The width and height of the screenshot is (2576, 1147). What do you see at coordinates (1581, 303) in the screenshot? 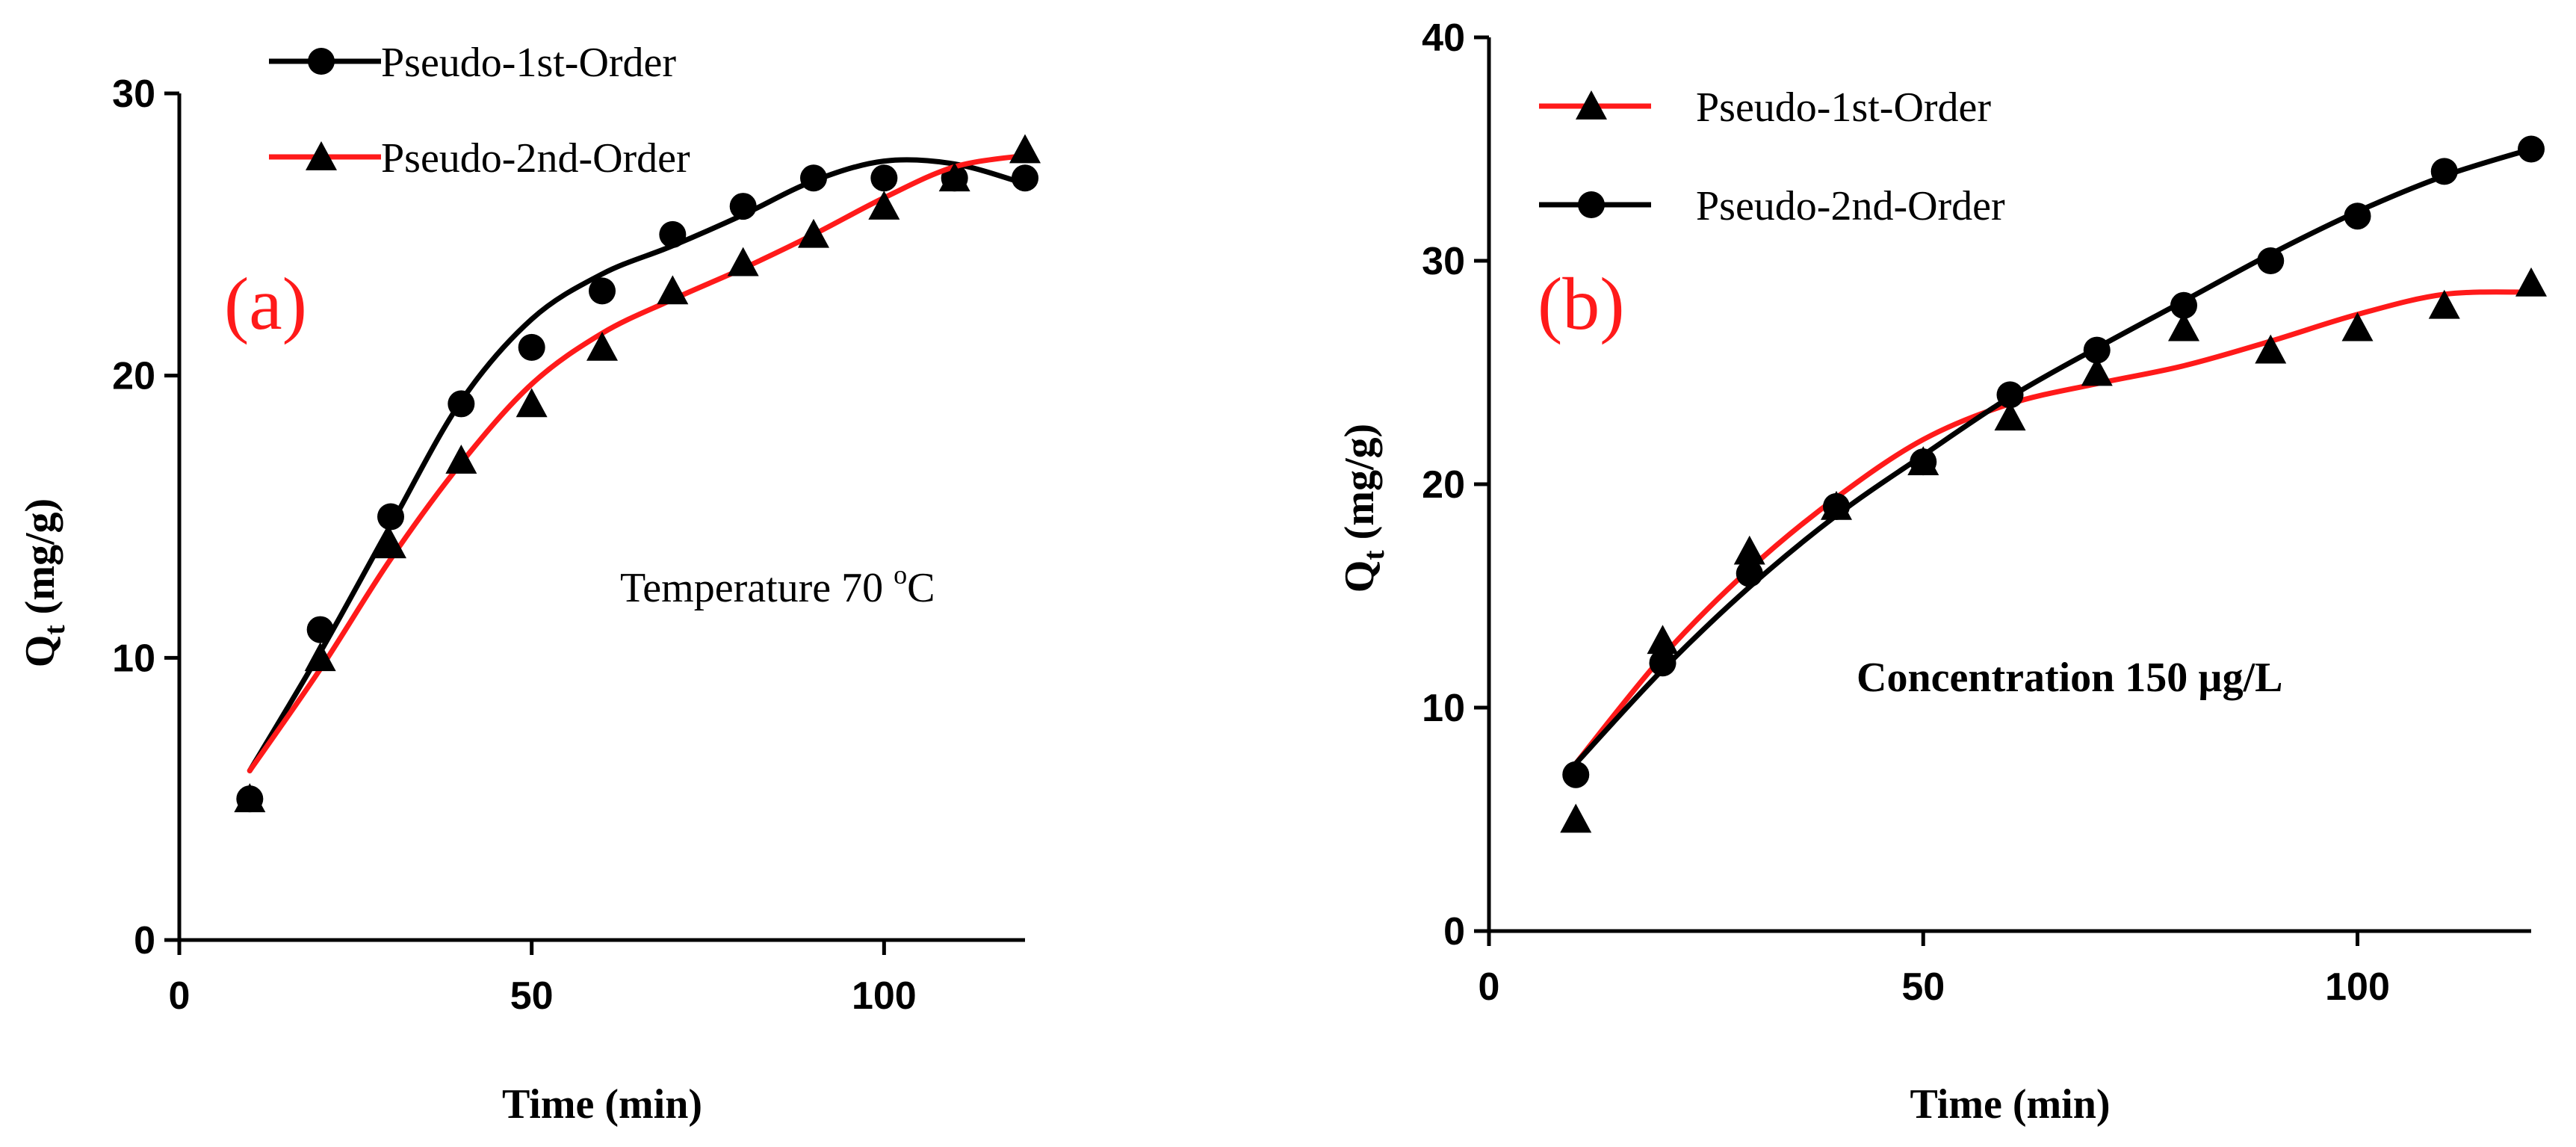
I see `panel-label: (b)` at bounding box center [1581, 303].